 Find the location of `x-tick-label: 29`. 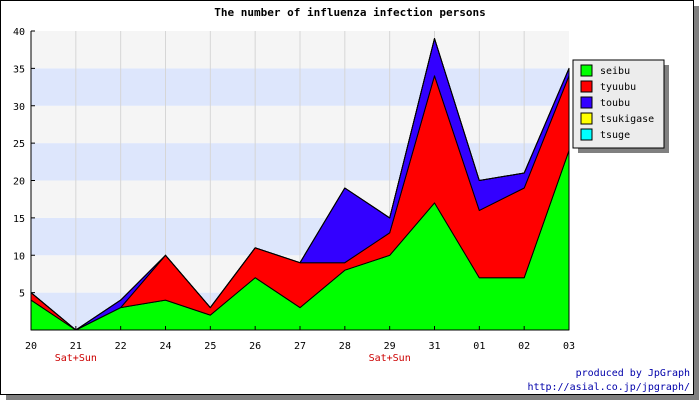

x-tick-label: 29 is located at coordinates (390, 346).